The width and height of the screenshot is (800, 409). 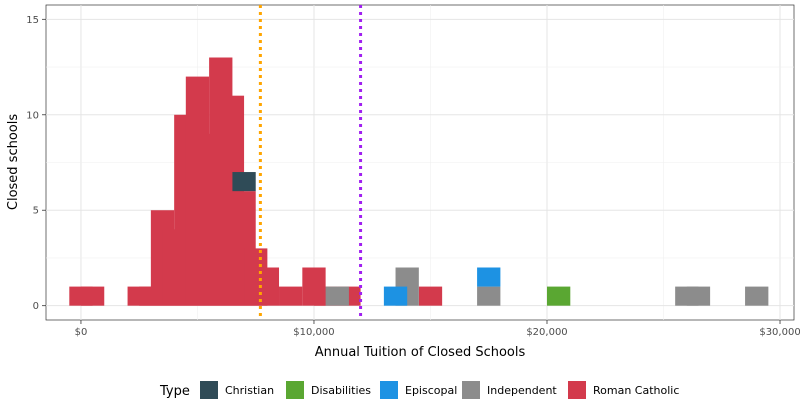 I want to click on y-axis-title: Closed schools, so click(x=13, y=162).